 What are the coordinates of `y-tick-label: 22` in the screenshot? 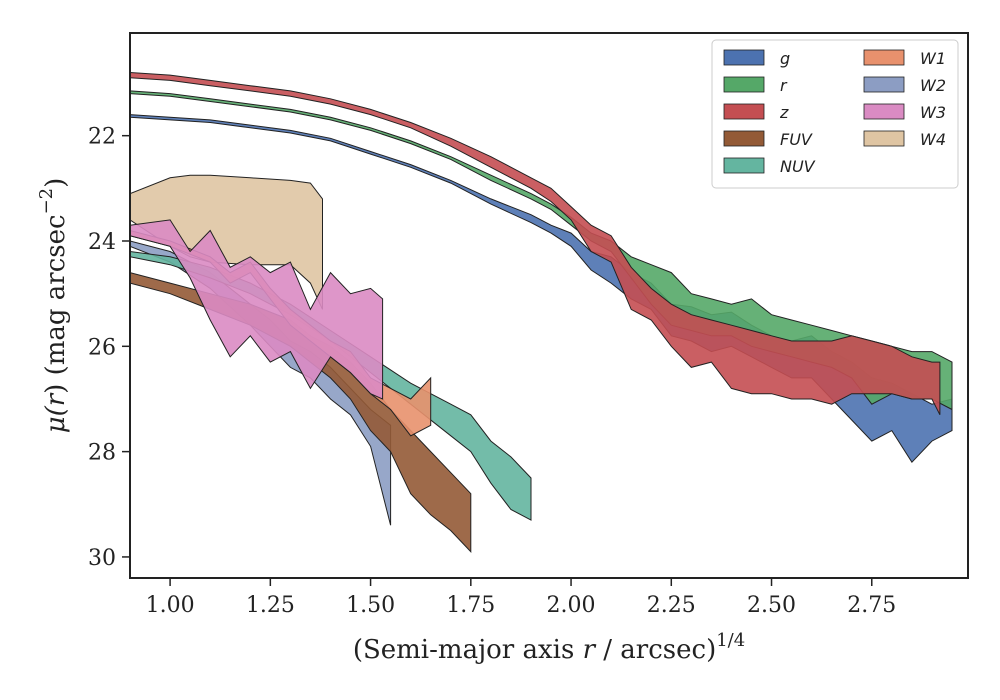 It's located at (102, 137).